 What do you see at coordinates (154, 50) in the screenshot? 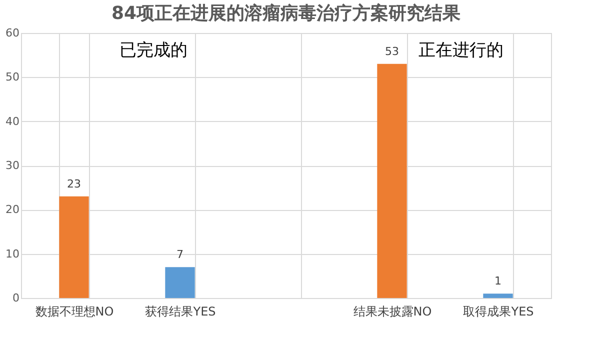
I see `annotation: 已完成的` at bounding box center [154, 50].